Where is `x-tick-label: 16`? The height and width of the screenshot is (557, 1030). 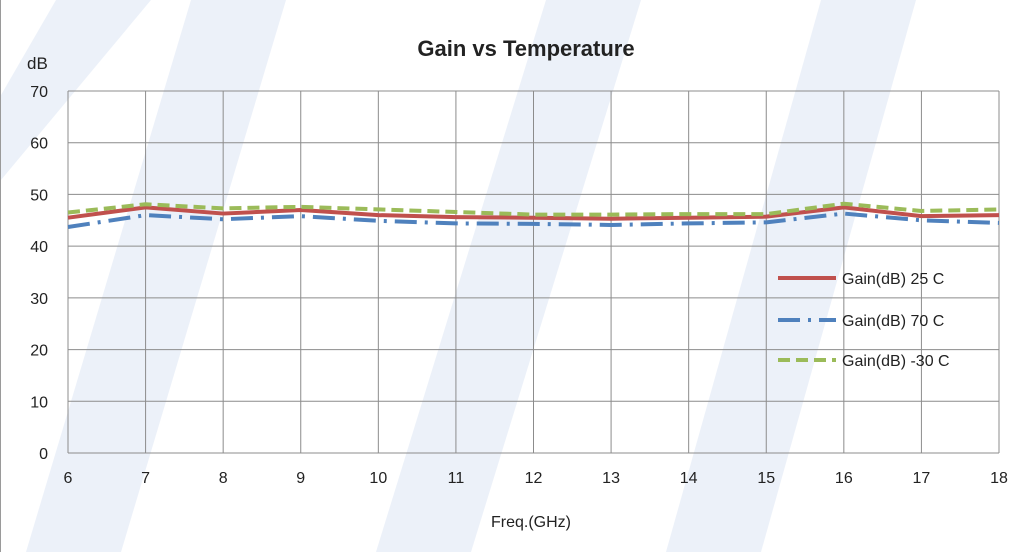 x-tick-label: 16 is located at coordinates (844, 478).